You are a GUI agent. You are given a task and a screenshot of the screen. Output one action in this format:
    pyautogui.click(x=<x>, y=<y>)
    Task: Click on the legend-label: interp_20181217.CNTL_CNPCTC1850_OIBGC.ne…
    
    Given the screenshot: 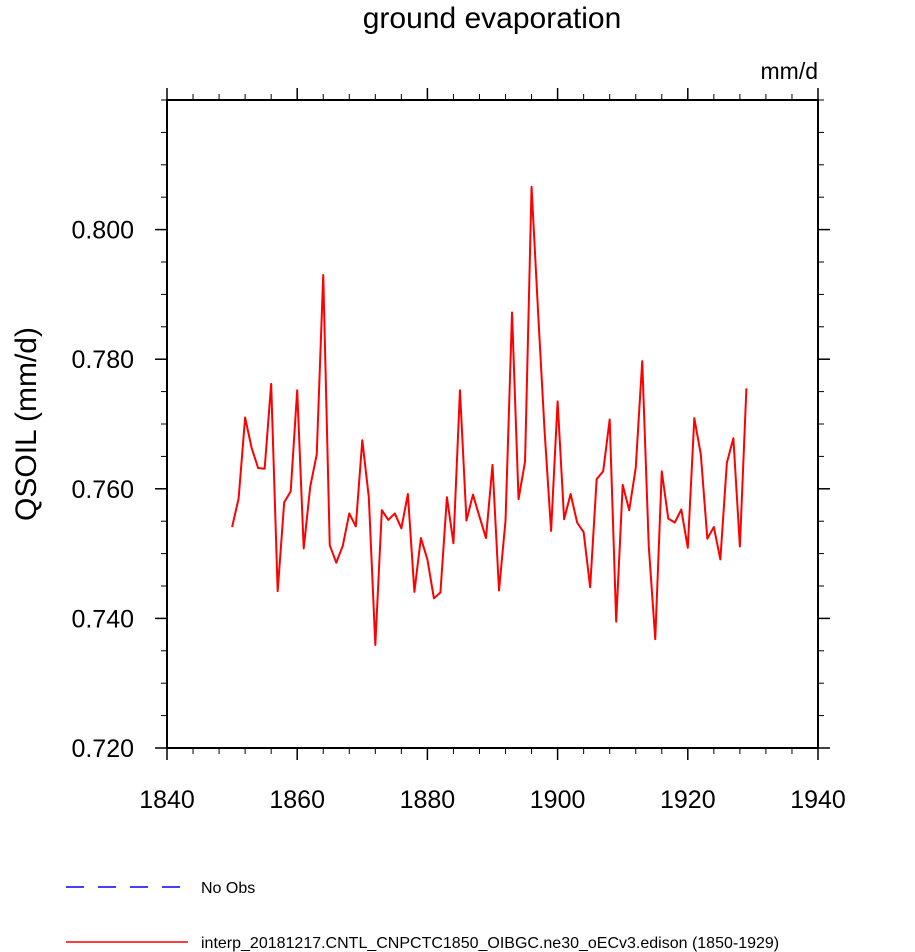 What is the action you would take?
    pyautogui.click(x=490, y=943)
    